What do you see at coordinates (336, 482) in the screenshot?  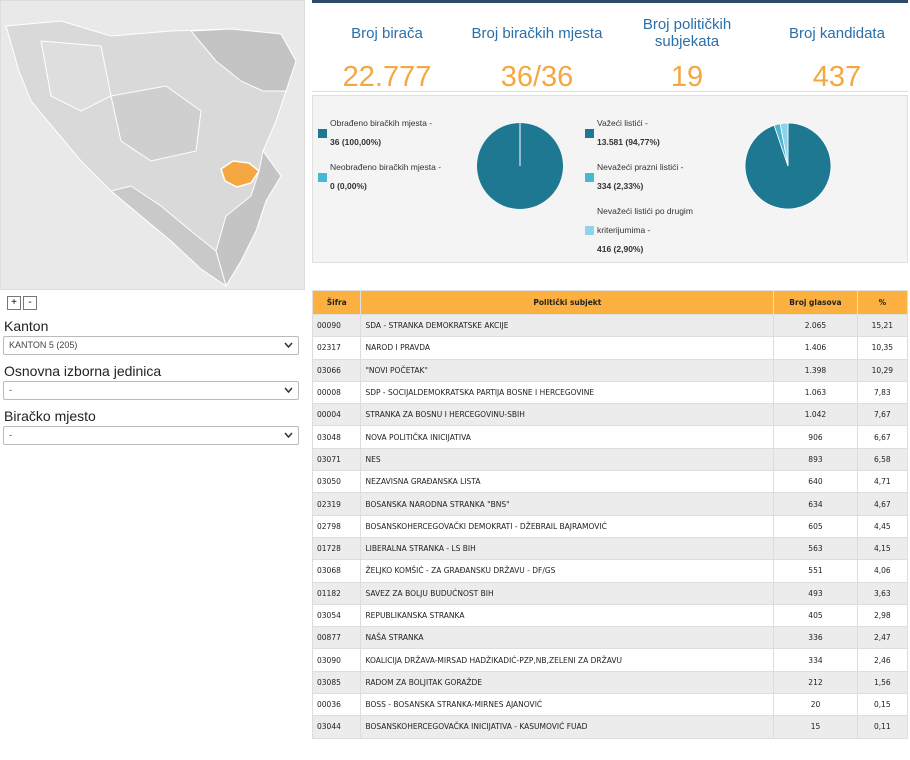 I see `table-cell: 03050` at bounding box center [336, 482].